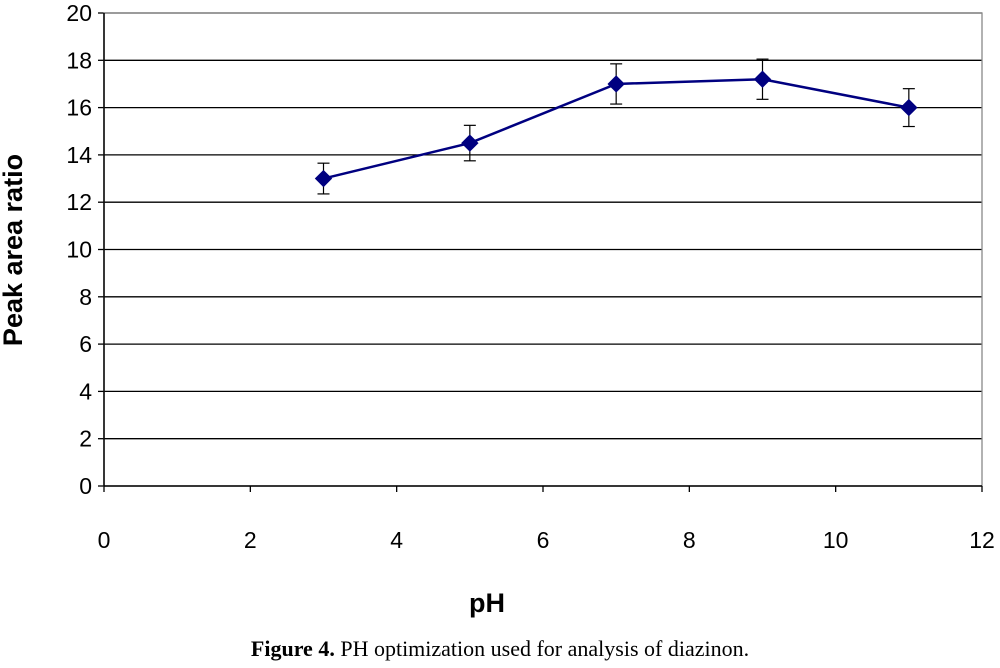 Image resolution: width=1000 pixels, height=668 pixels. Describe the element at coordinates (85, 391) in the screenshot. I see `y-tick-label: 4` at that location.